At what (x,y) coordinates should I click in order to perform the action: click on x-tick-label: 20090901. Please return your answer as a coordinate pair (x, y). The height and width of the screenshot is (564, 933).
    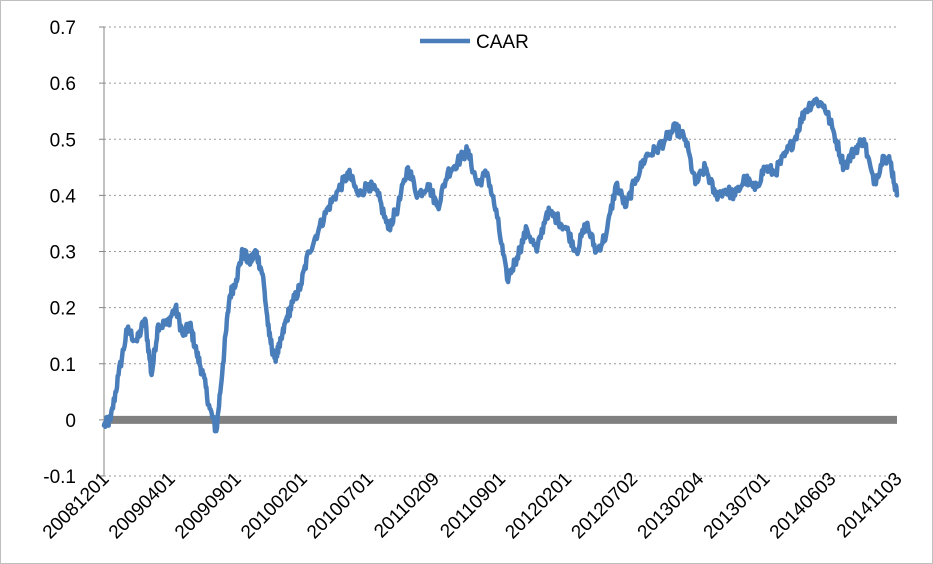
    Looking at the image, I should click on (208, 506).